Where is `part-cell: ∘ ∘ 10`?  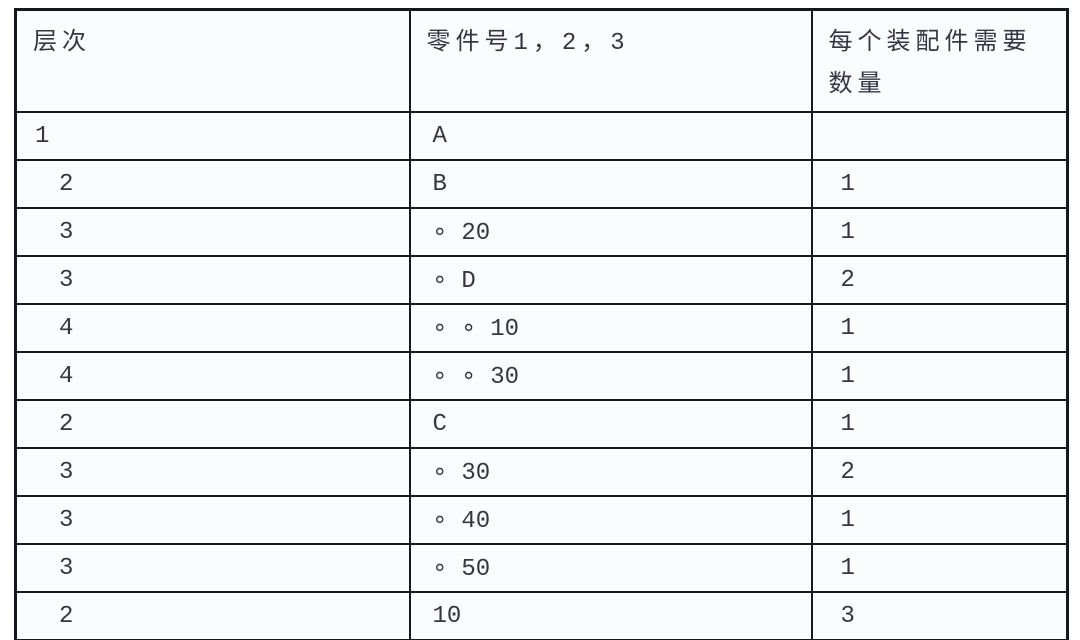
part-cell: ∘ ∘ 10 is located at coordinates (610, 328).